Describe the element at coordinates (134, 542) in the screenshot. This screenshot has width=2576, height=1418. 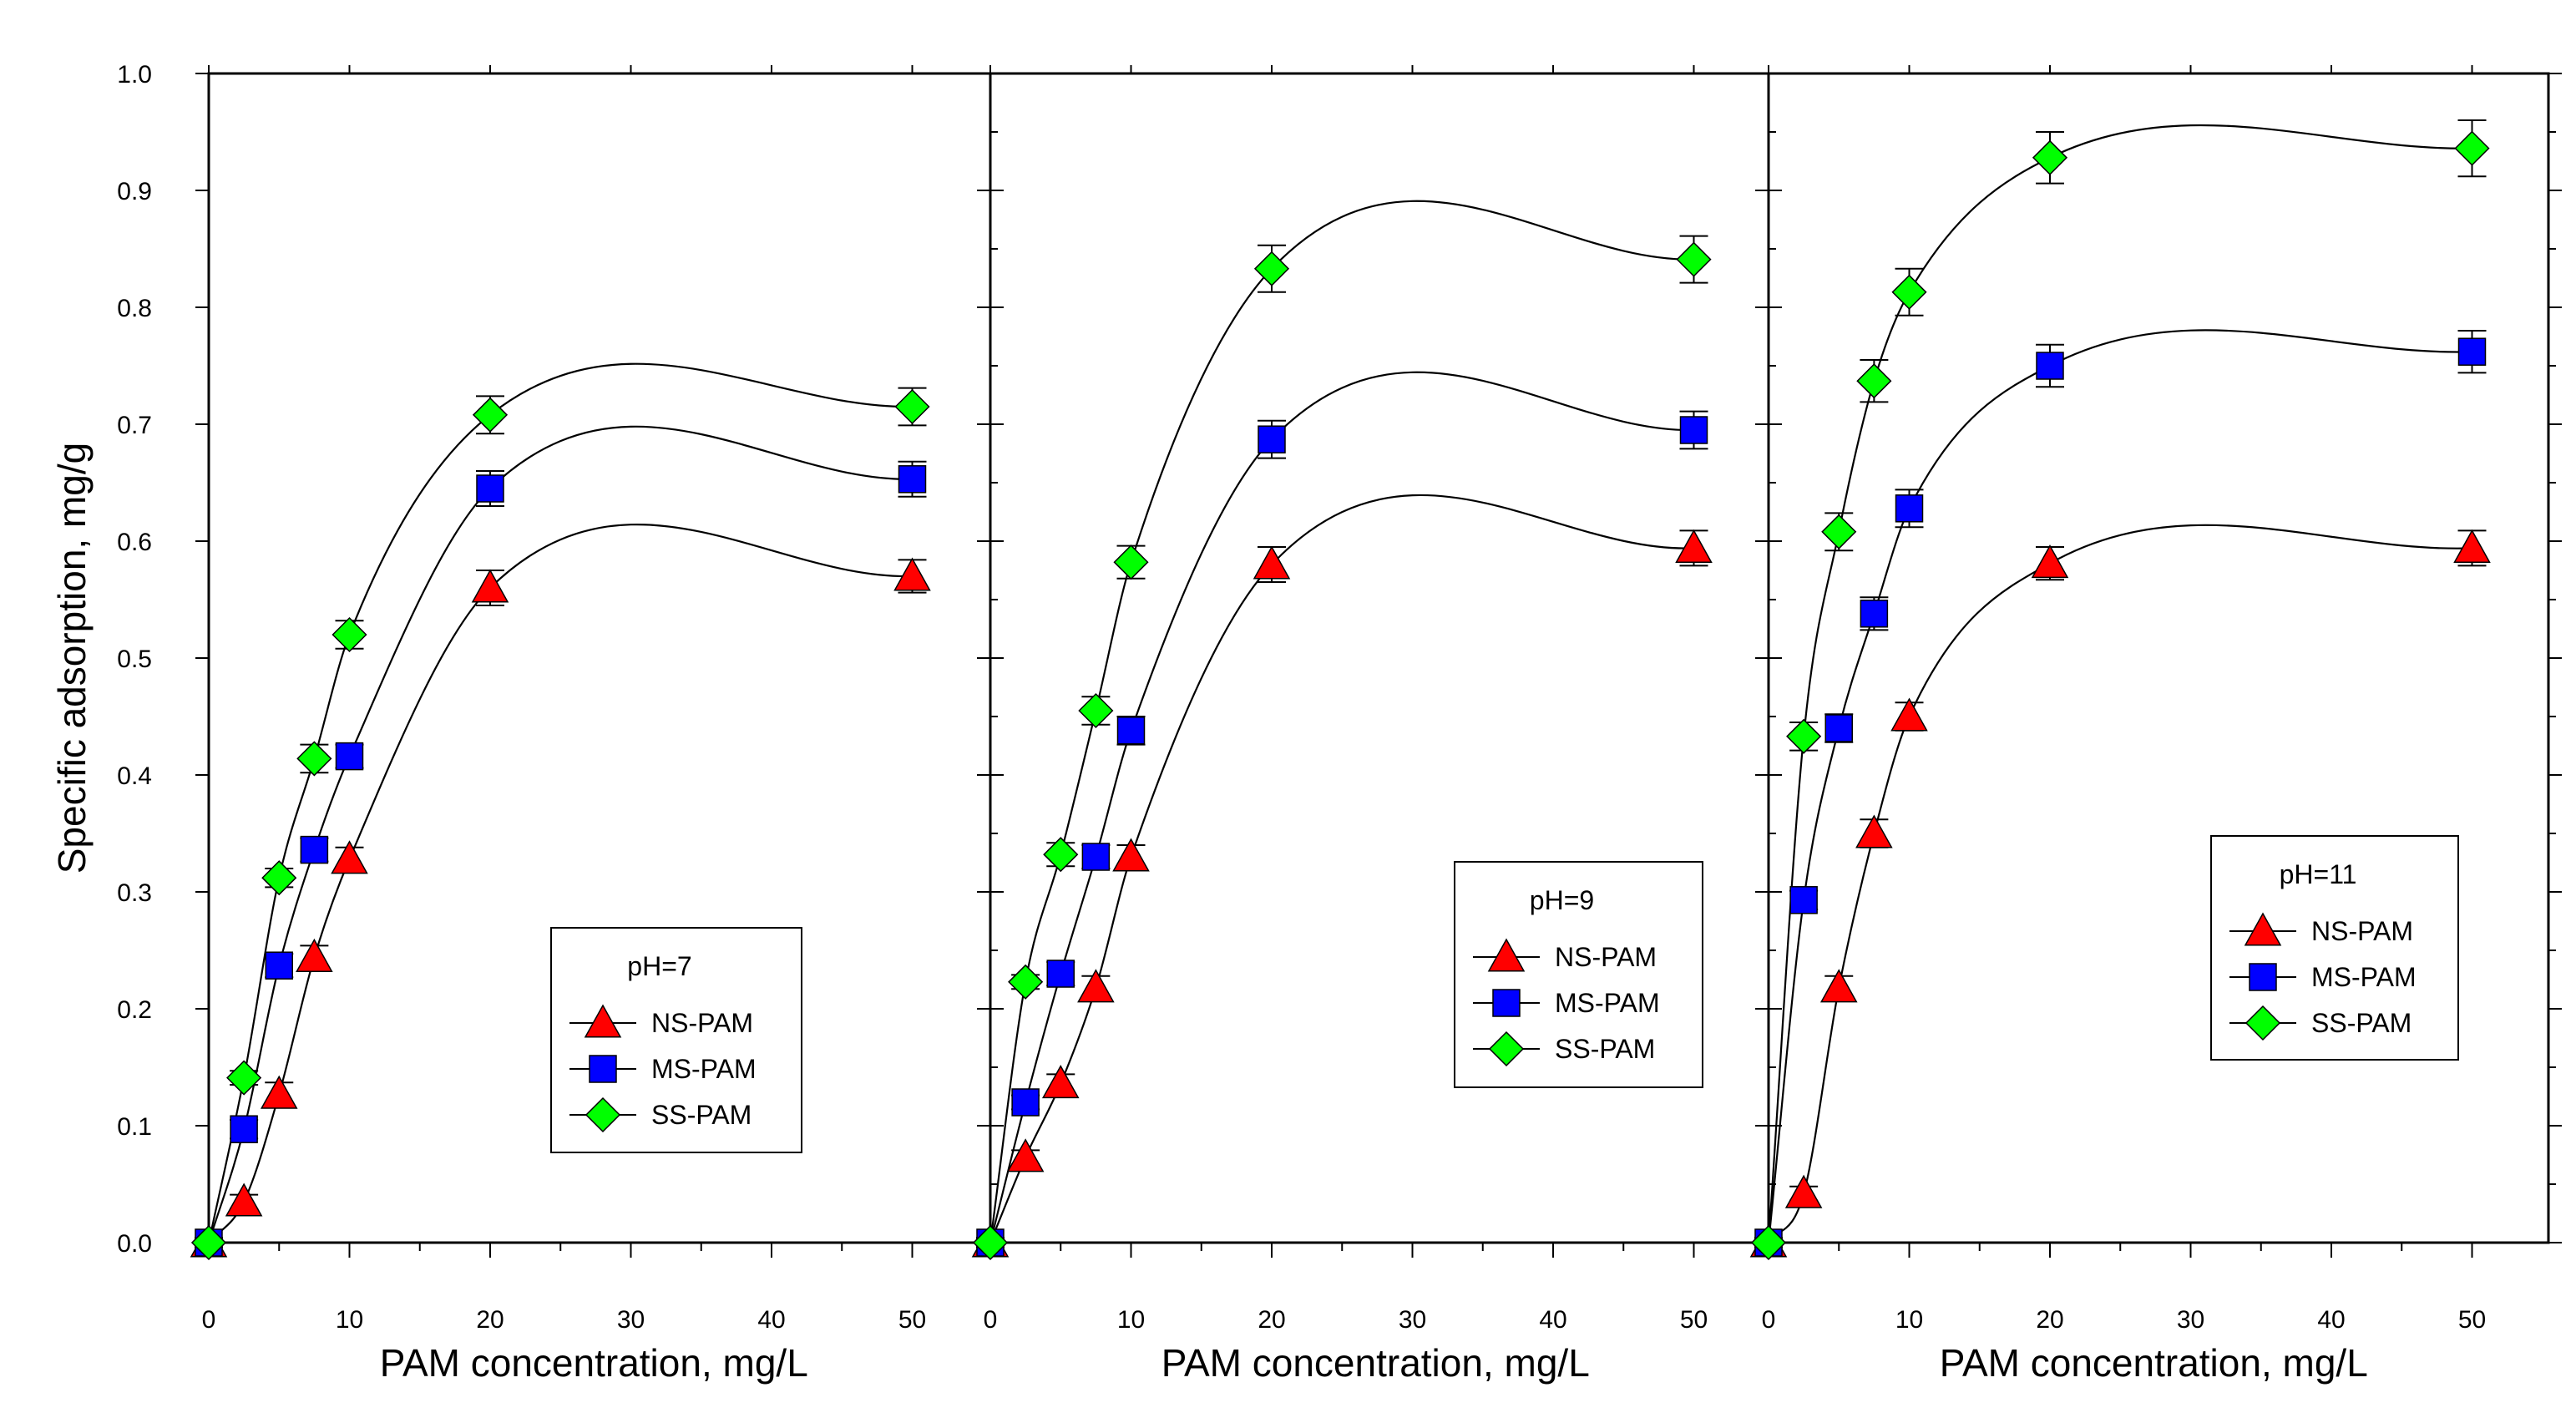
I see `y-tick-label: 0.6` at that location.